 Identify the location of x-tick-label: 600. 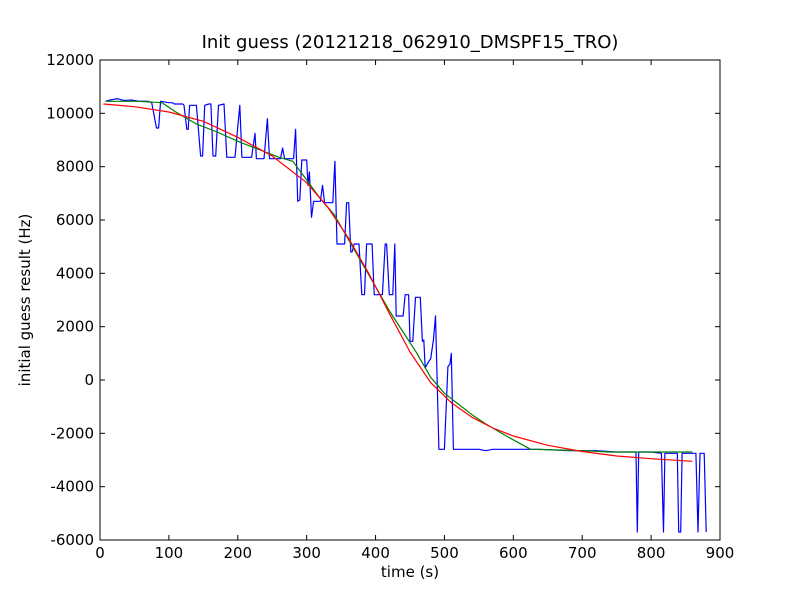
(513, 553).